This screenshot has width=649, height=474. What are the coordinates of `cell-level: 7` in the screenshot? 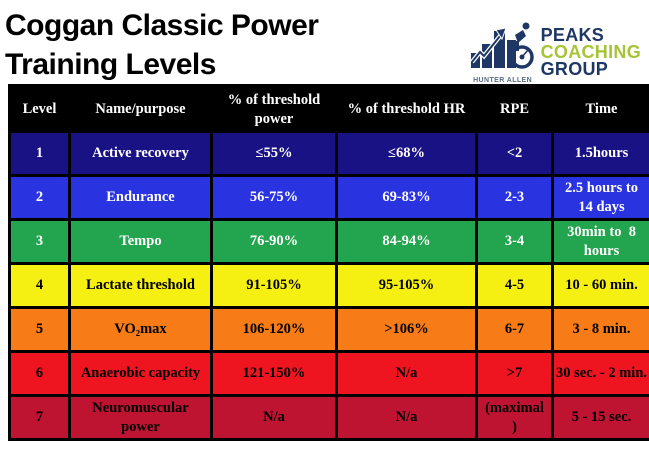 It's located at (39, 417).